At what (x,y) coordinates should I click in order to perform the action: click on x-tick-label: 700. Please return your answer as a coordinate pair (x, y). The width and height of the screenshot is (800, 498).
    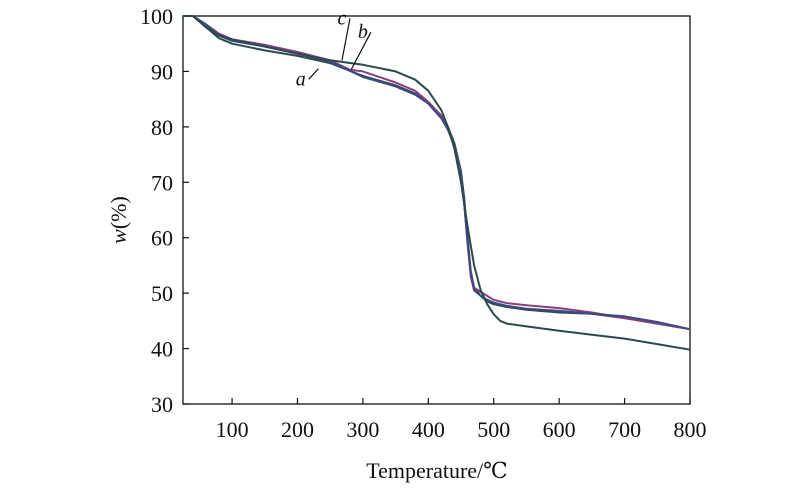
    Looking at the image, I should click on (624, 429).